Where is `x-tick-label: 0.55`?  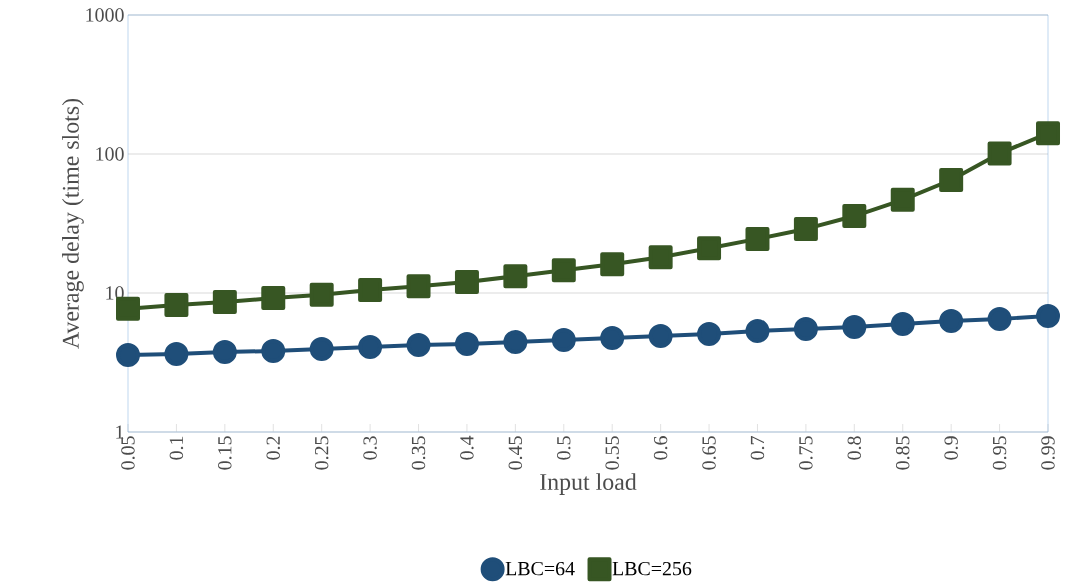 x-tick-label: 0.55 is located at coordinates (612, 453).